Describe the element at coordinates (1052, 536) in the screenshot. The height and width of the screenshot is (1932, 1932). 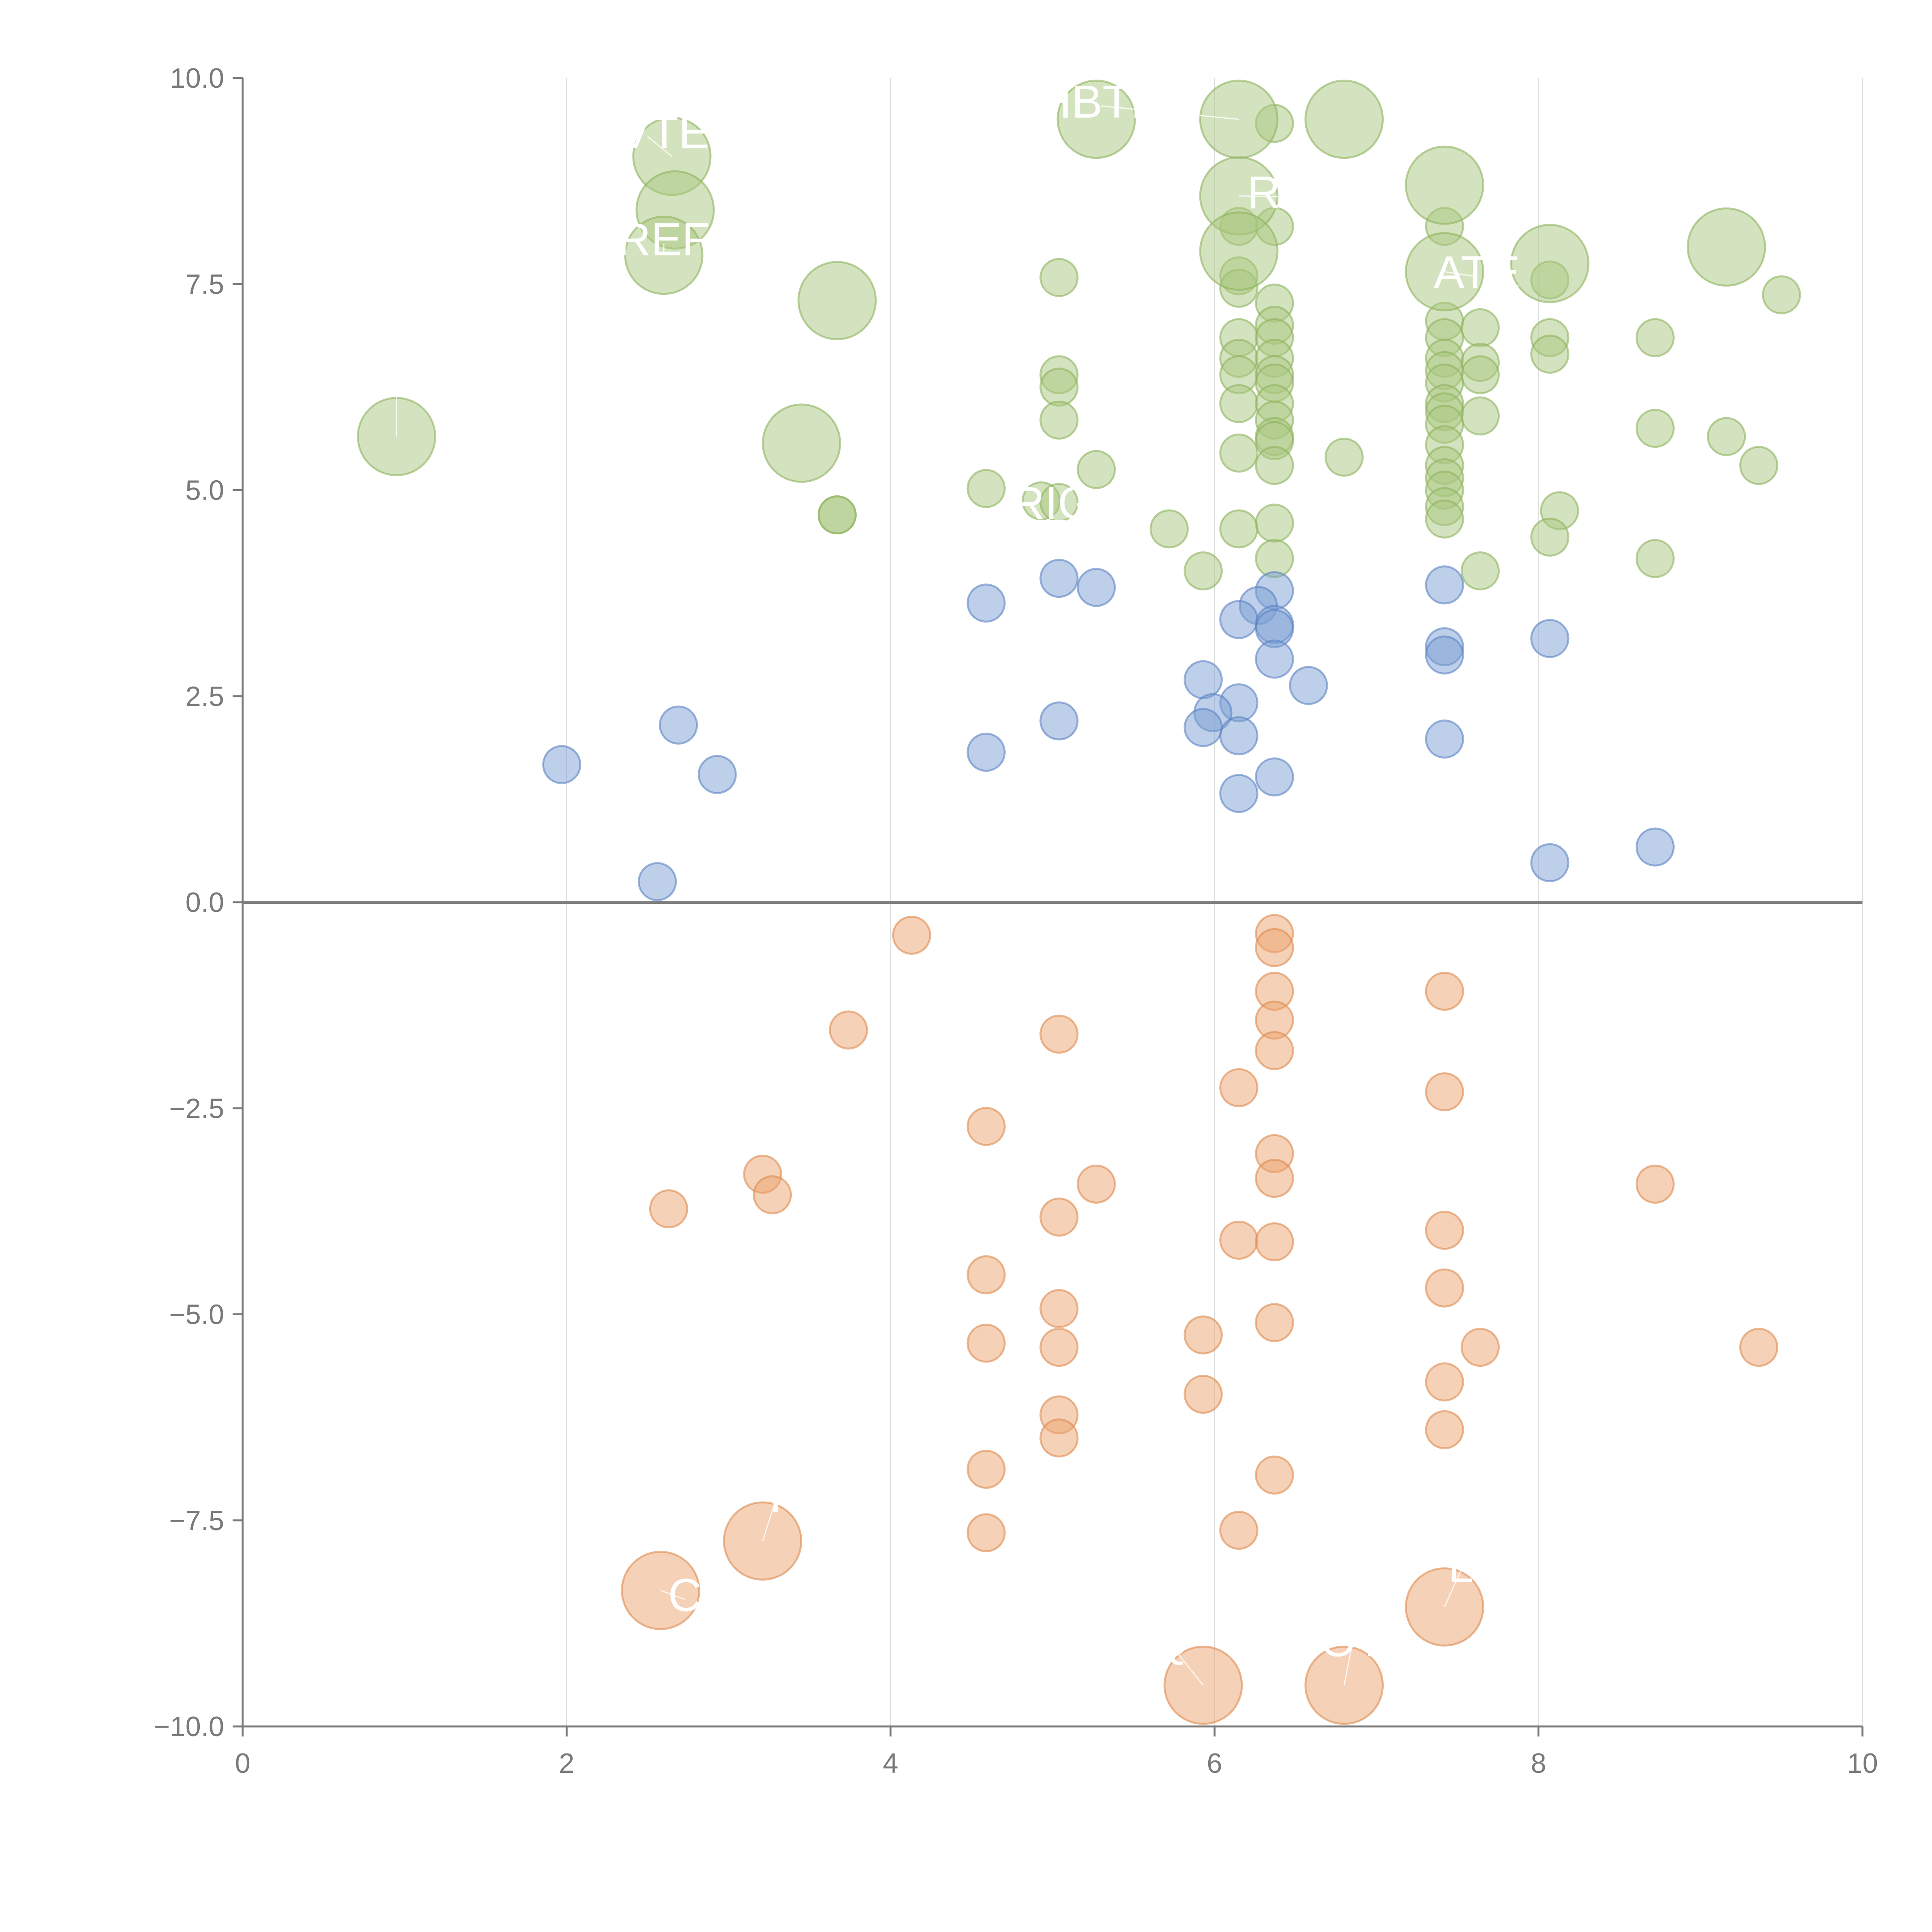
I see `annotation-label: T` at that location.